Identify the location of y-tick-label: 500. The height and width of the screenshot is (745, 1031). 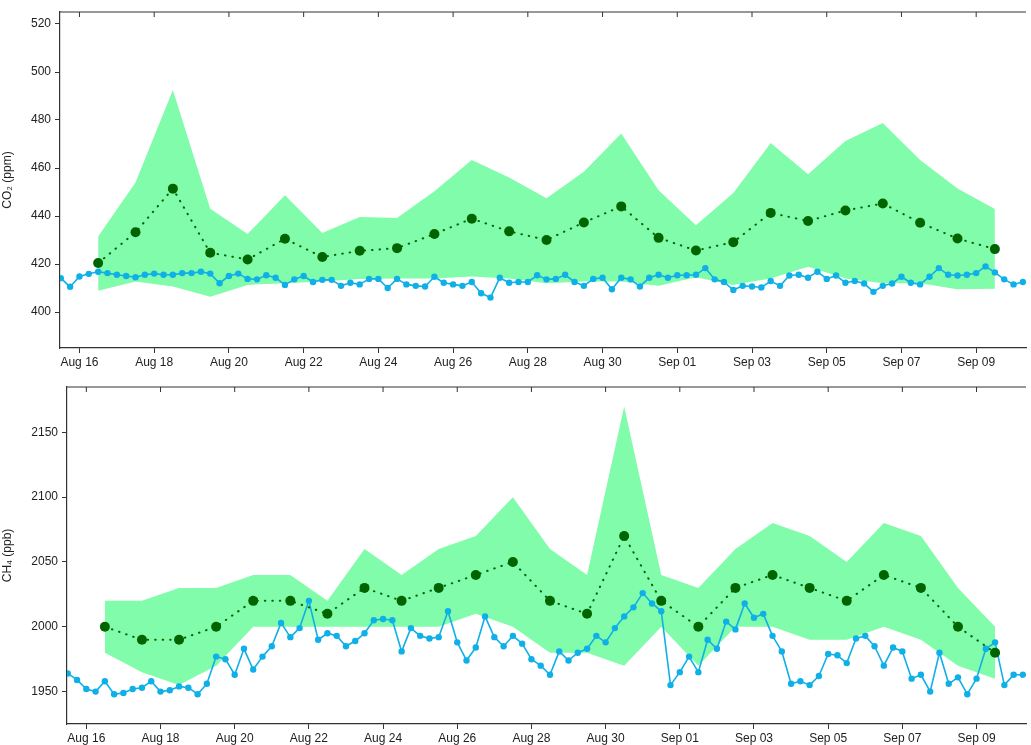
(41, 71).